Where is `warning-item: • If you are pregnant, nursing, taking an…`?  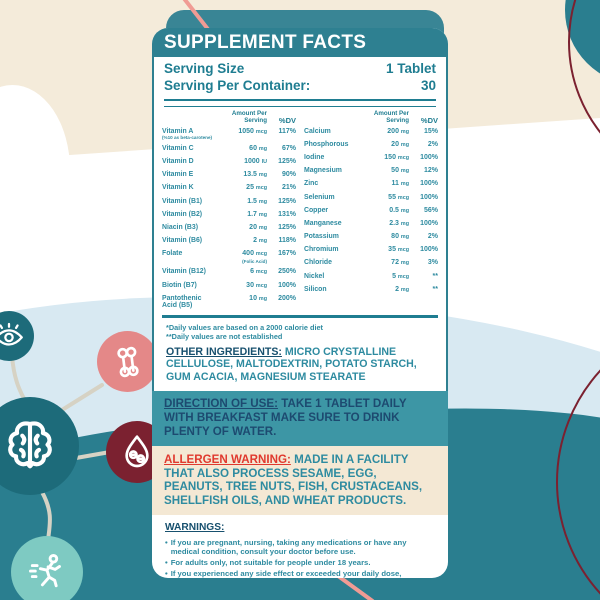 warning-item: • If you are pregnant, nursing, taking an… is located at coordinates (286, 547).